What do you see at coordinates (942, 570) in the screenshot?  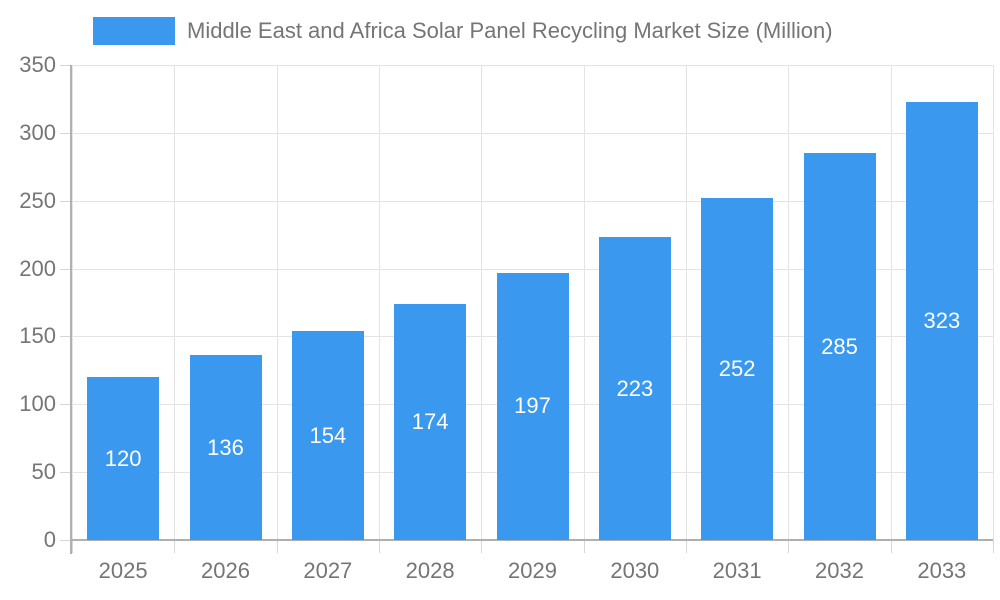 I see `x-axis-label: 2033` at bounding box center [942, 570].